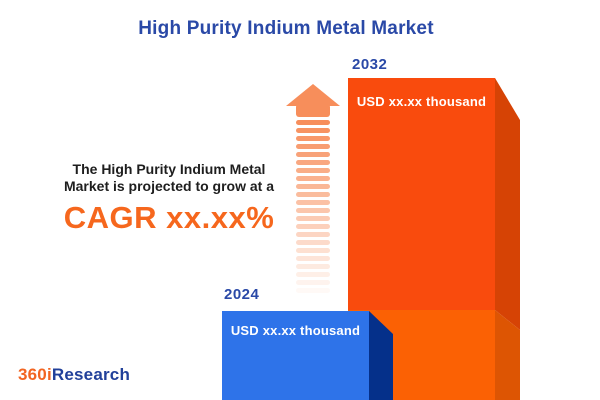 The height and width of the screenshot is (400, 600). Describe the element at coordinates (242, 294) in the screenshot. I see `year-label-2024: 2024` at that location.